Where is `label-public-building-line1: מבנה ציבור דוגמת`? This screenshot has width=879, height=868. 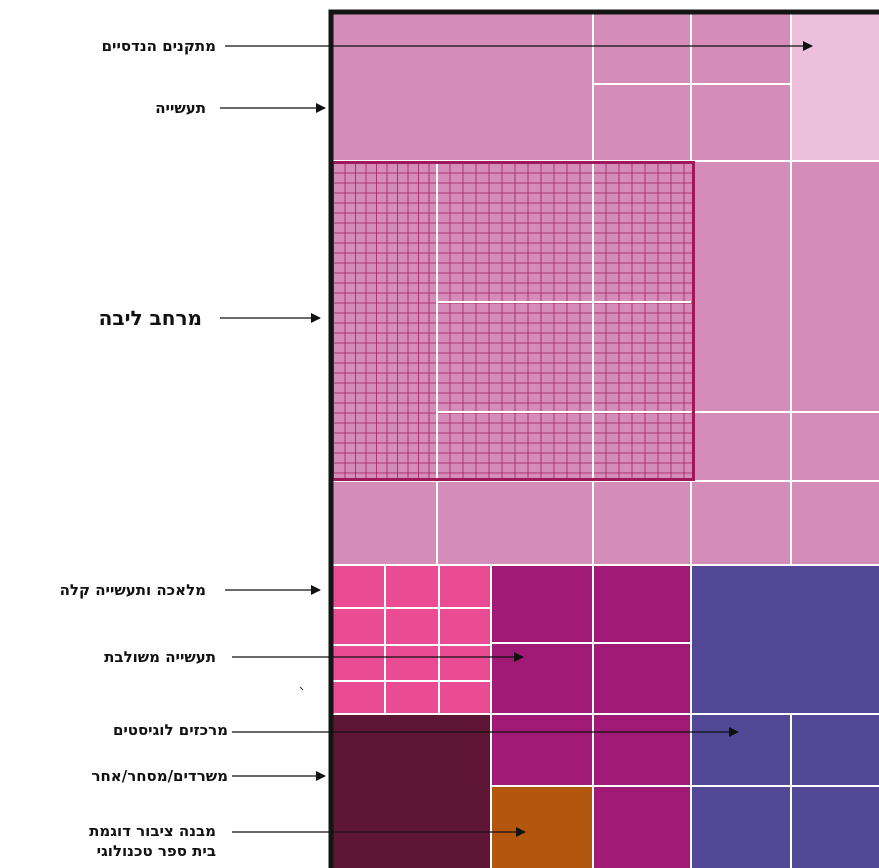 label-public-building-line1: מבנה ציבור דוגמת is located at coordinates (152, 831).